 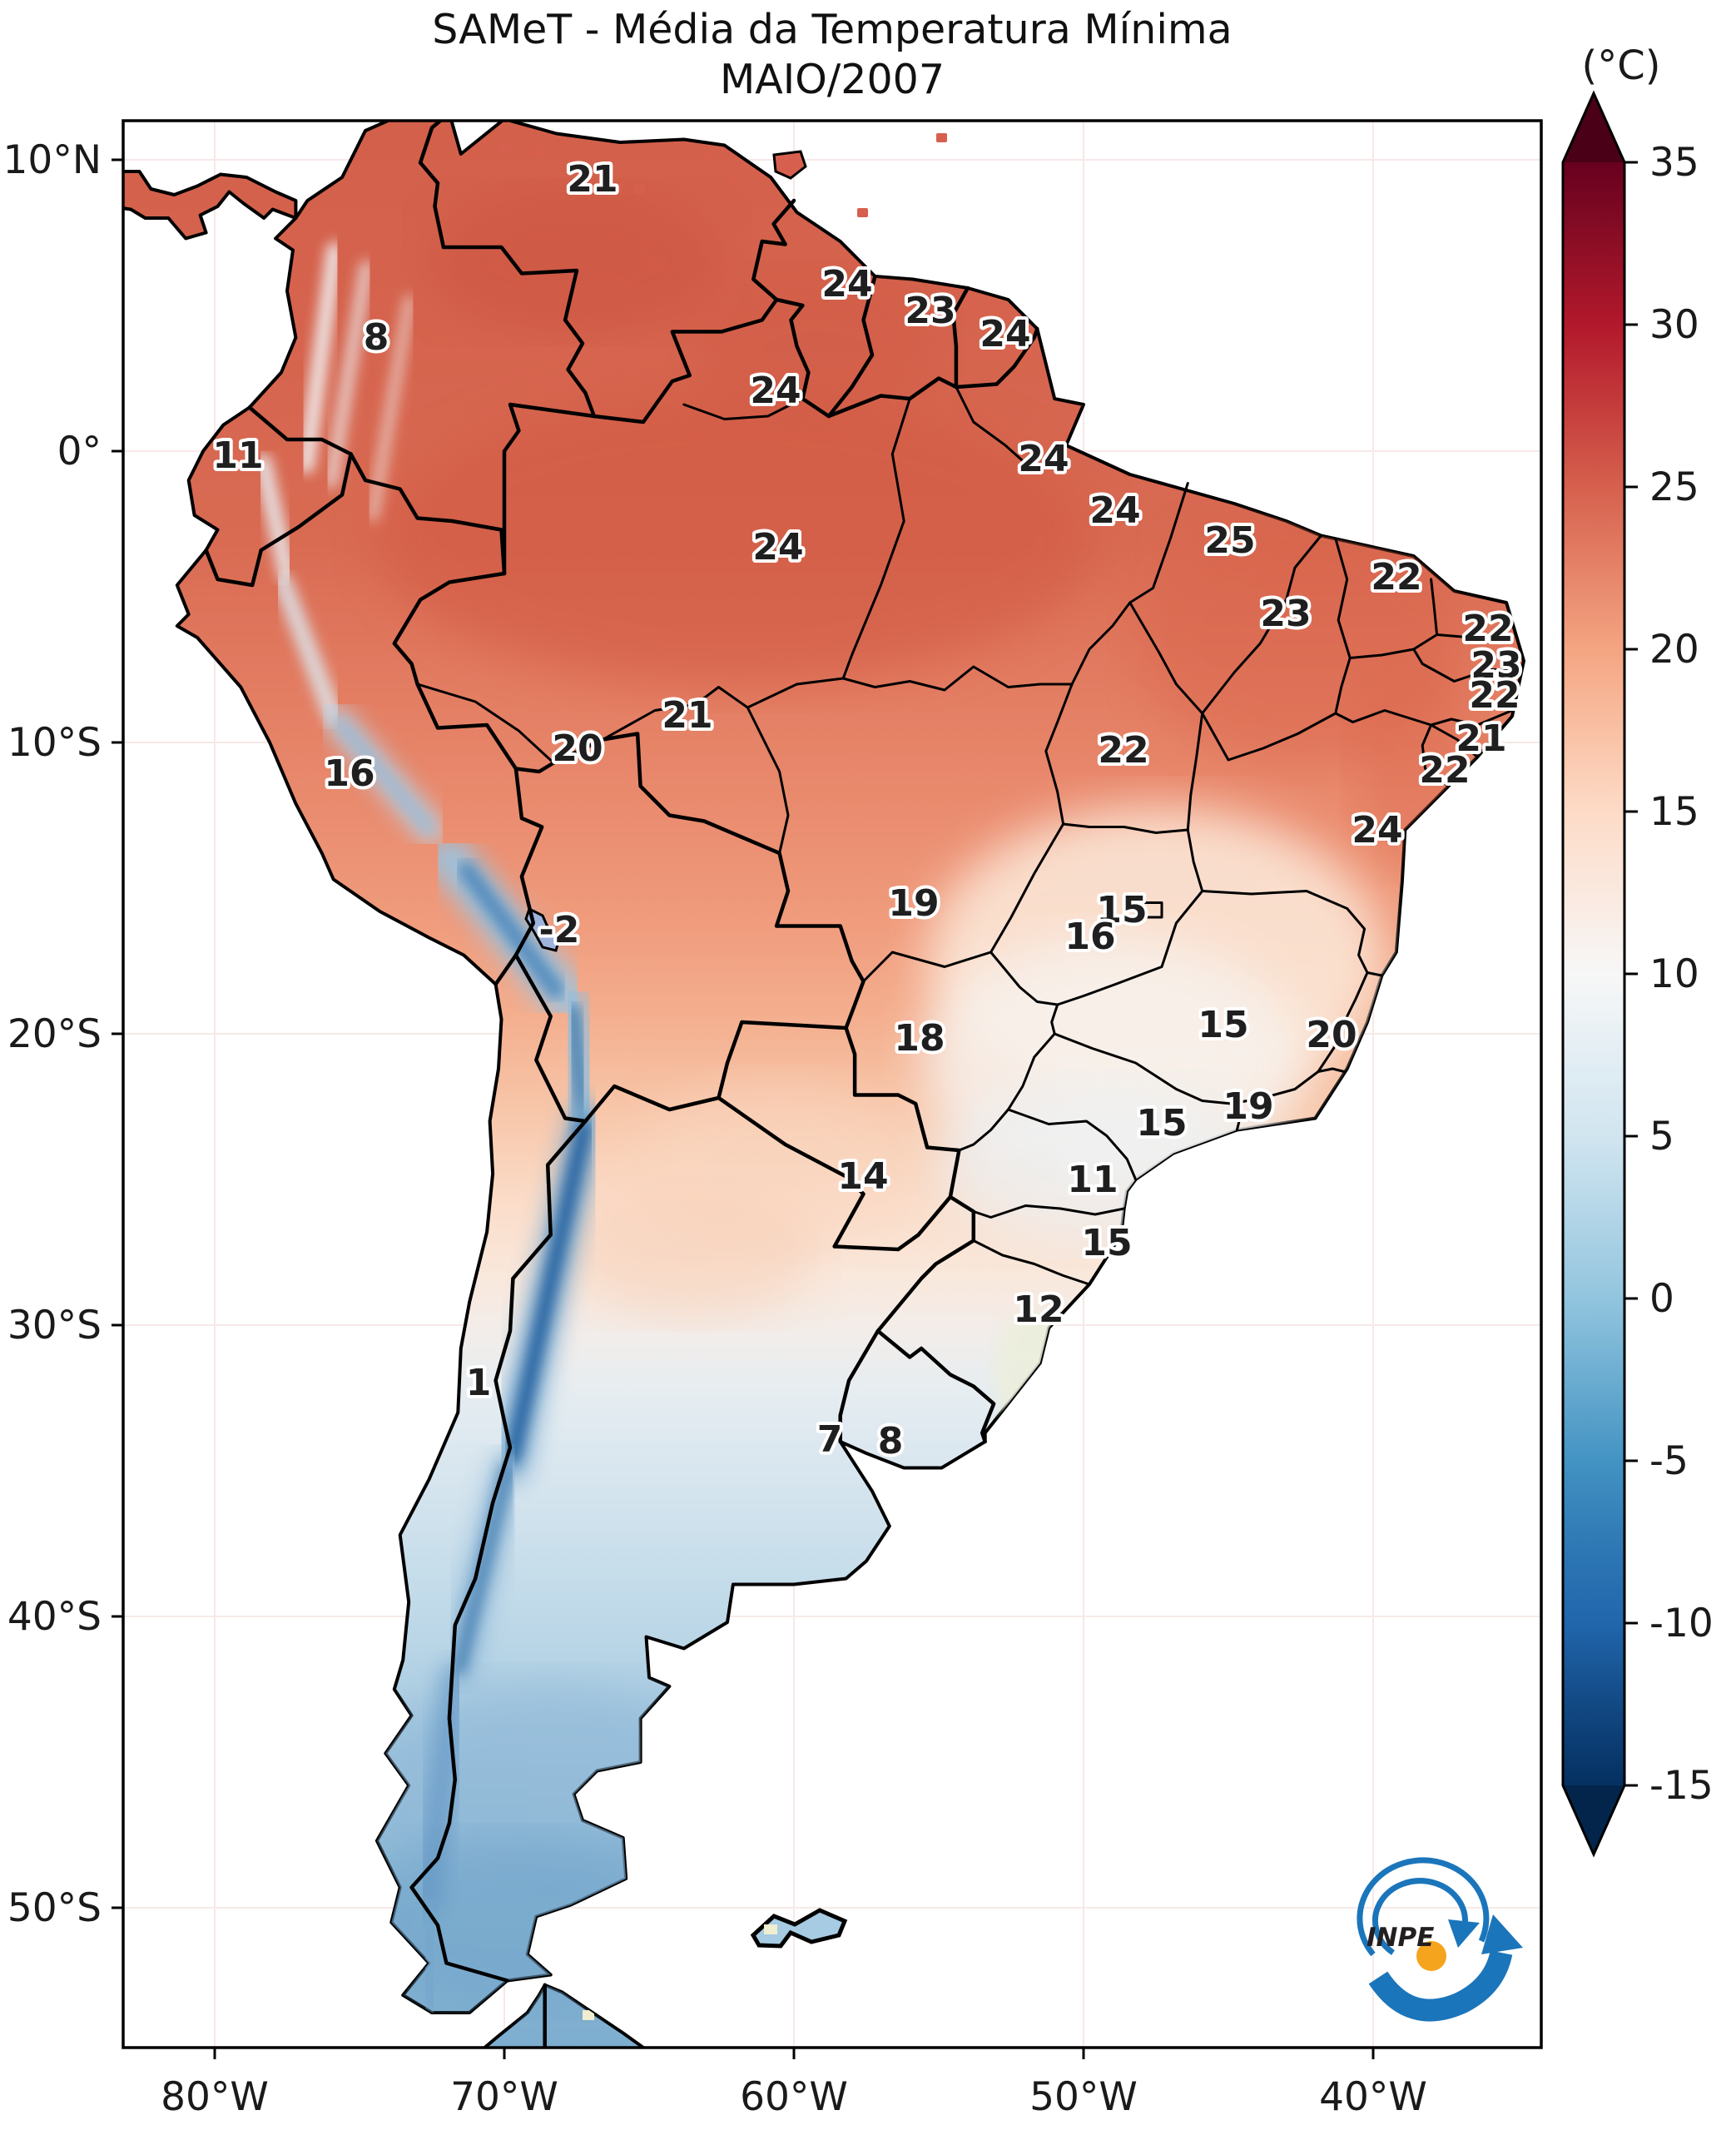 I want to click on falkland-islands, so click(x=799, y=1928).